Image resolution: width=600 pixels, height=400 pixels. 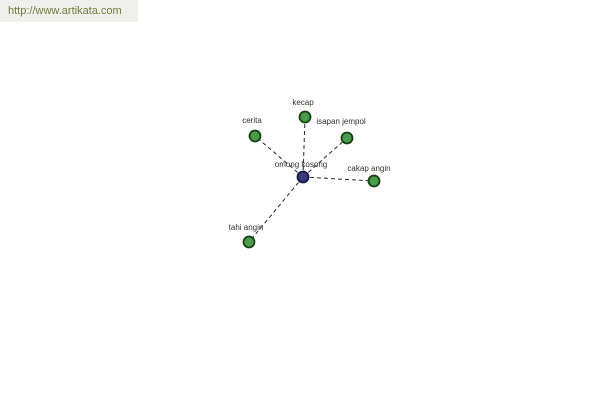 What do you see at coordinates (341, 121) in the screenshot?
I see `graph-node-label-isapan-jempol: isapan jempol` at bounding box center [341, 121].